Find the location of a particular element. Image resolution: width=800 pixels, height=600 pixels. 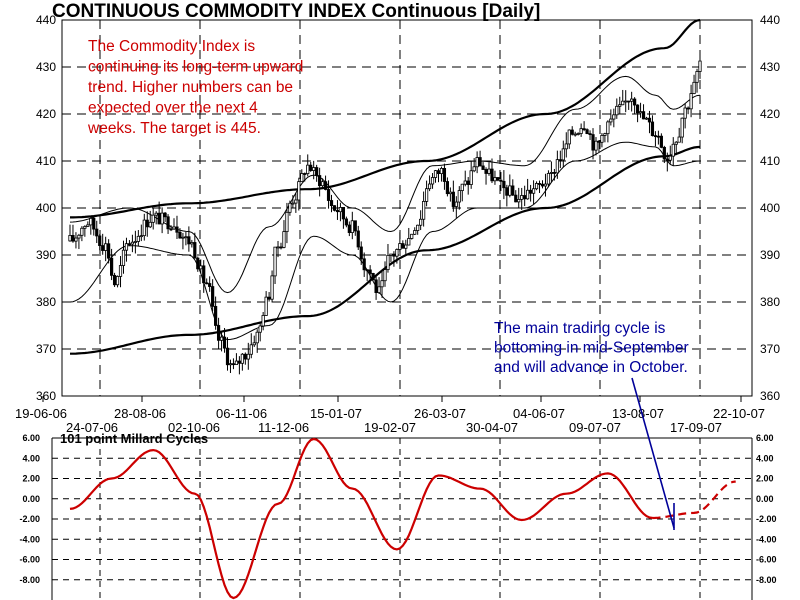

x-date-label: 02-10-06 is located at coordinates (194, 427).